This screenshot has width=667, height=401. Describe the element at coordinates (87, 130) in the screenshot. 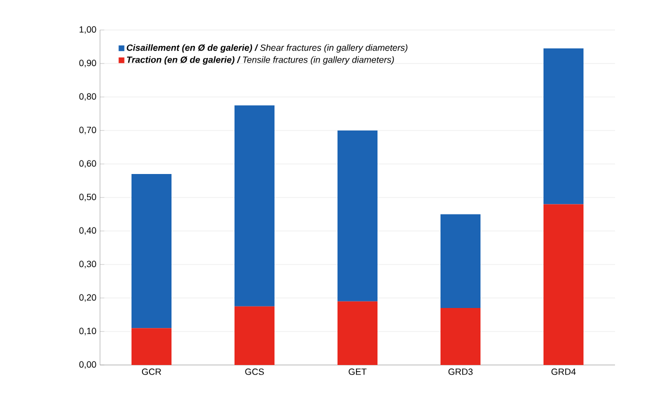

I see `y-tick-label: 0,70` at that location.